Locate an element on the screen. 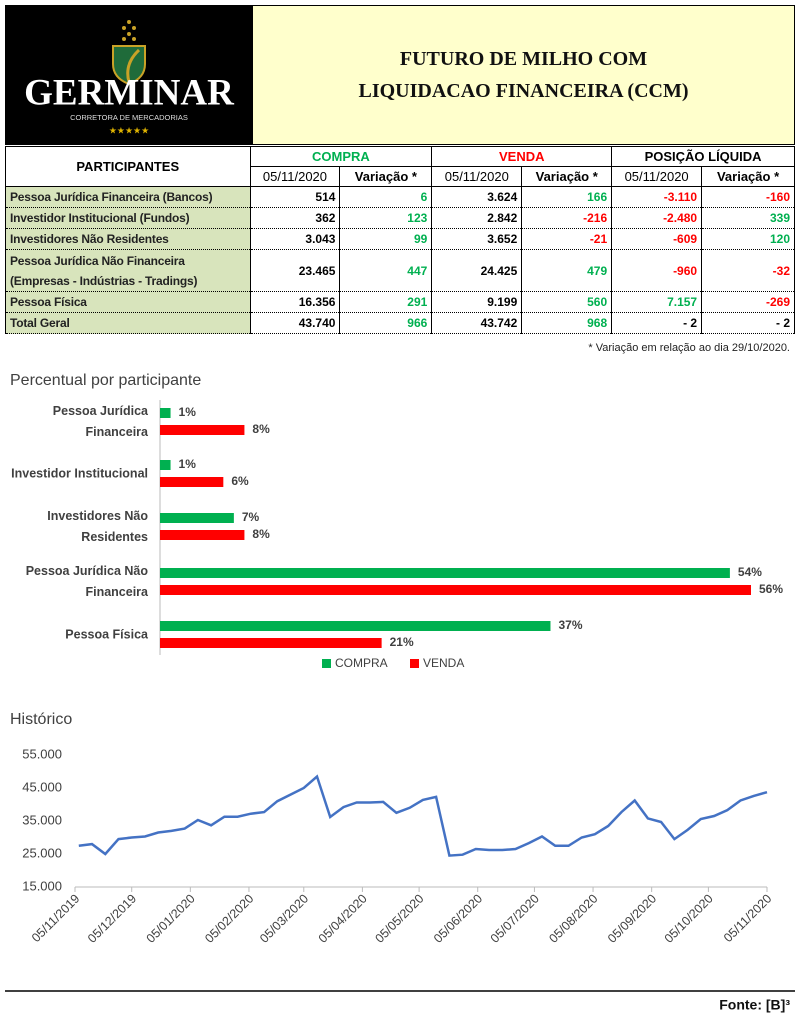 This screenshot has height=1018, width=800. table-cell: 120 is located at coordinates (748, 239).